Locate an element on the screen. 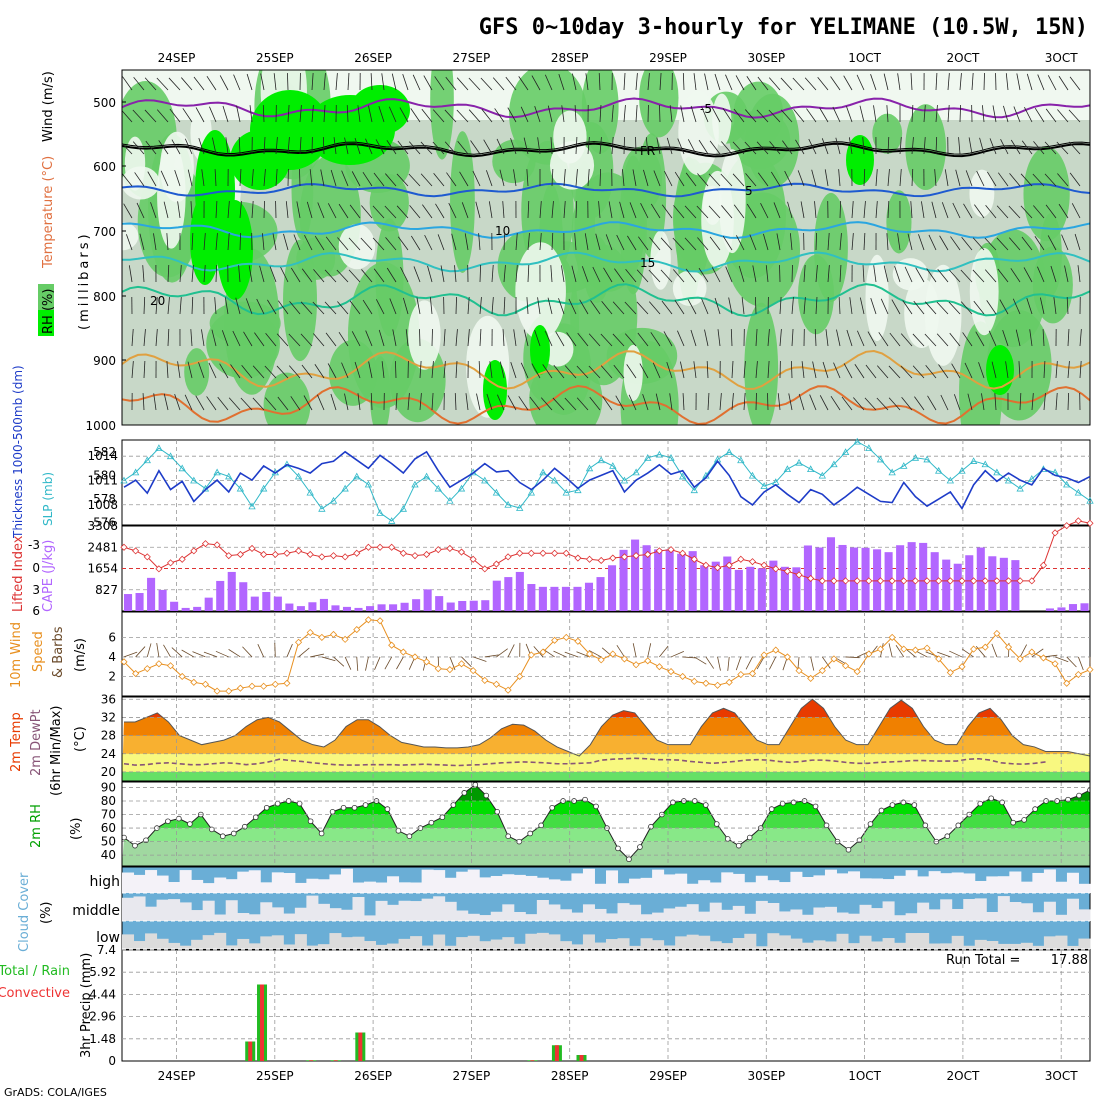 Image resolution: width=1100 pixels, height=1100 pixels. precip-bar-convective is located at coordinates (250, 1051).